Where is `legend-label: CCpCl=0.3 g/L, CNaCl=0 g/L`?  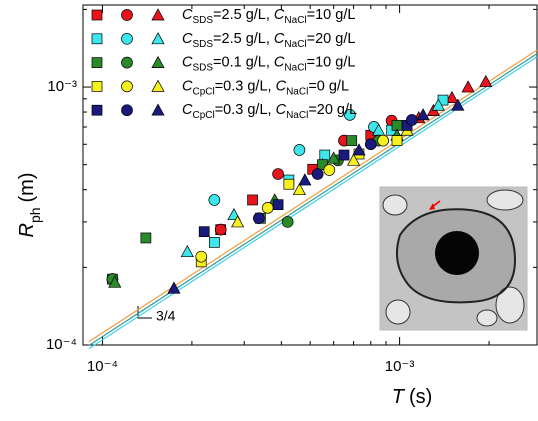
legend-label: CCpCl=0.3 g/L, CNaCl=0 g/L is located at coordinates (265, 87).